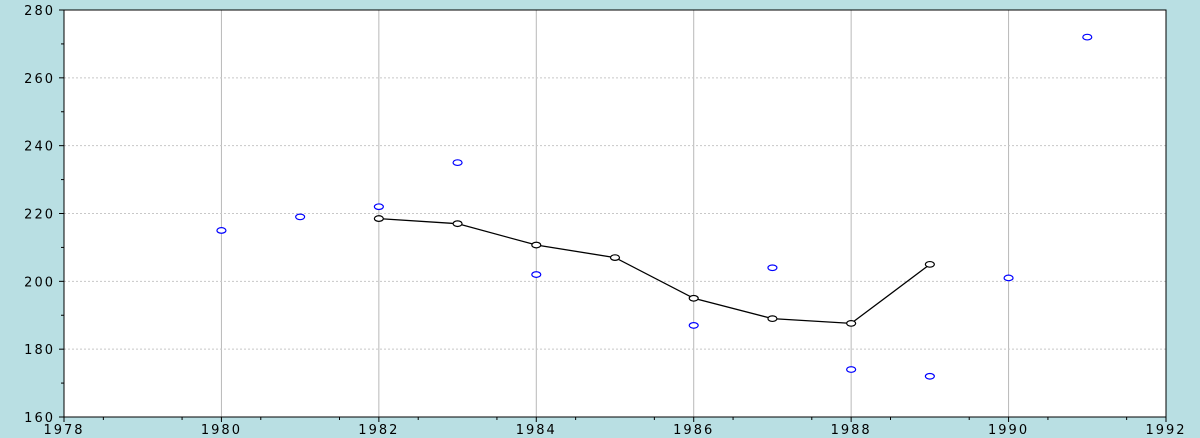  What do you see at coordinates (63, 430) in the screenshot?
I see `x-tick-label: 1978` at bounding box center [63, 430].